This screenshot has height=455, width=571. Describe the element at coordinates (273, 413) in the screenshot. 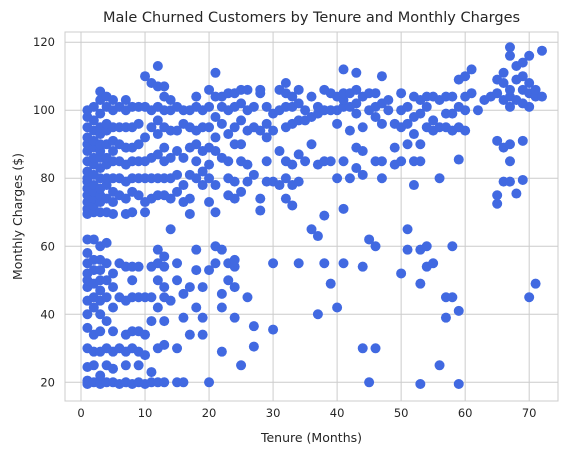

I see `x-tick-label: 30` at that location.